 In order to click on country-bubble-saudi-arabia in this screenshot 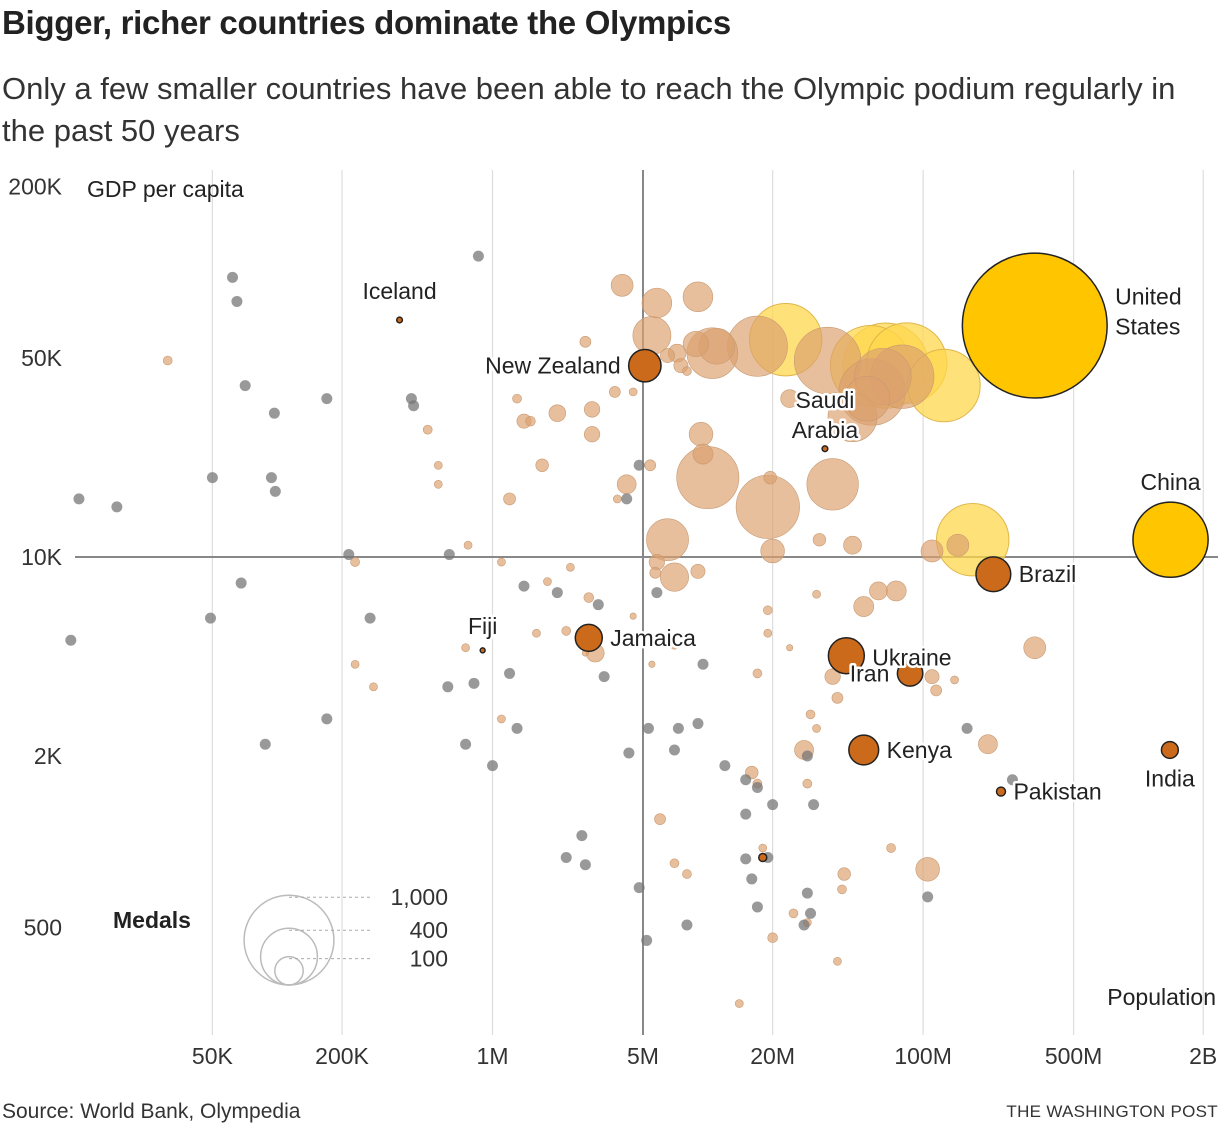, I will do `click(825, 449)`.